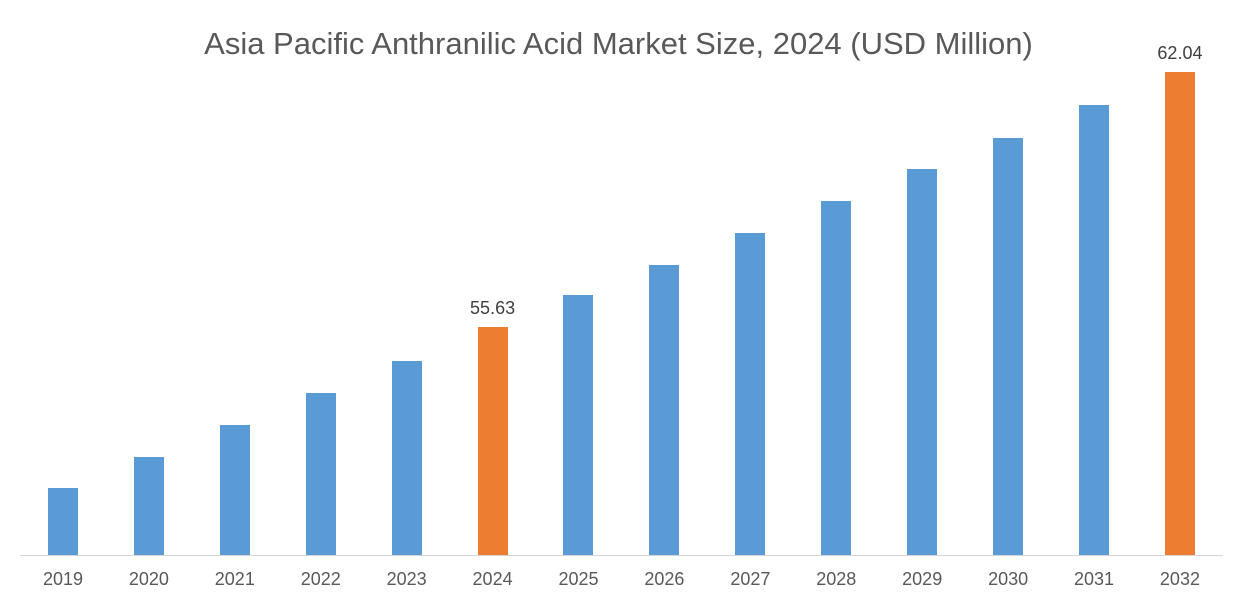  What do you see at coordinates (62, 521) in the screenshot?
I see `bar-2019` at bounding box center [62, 521].